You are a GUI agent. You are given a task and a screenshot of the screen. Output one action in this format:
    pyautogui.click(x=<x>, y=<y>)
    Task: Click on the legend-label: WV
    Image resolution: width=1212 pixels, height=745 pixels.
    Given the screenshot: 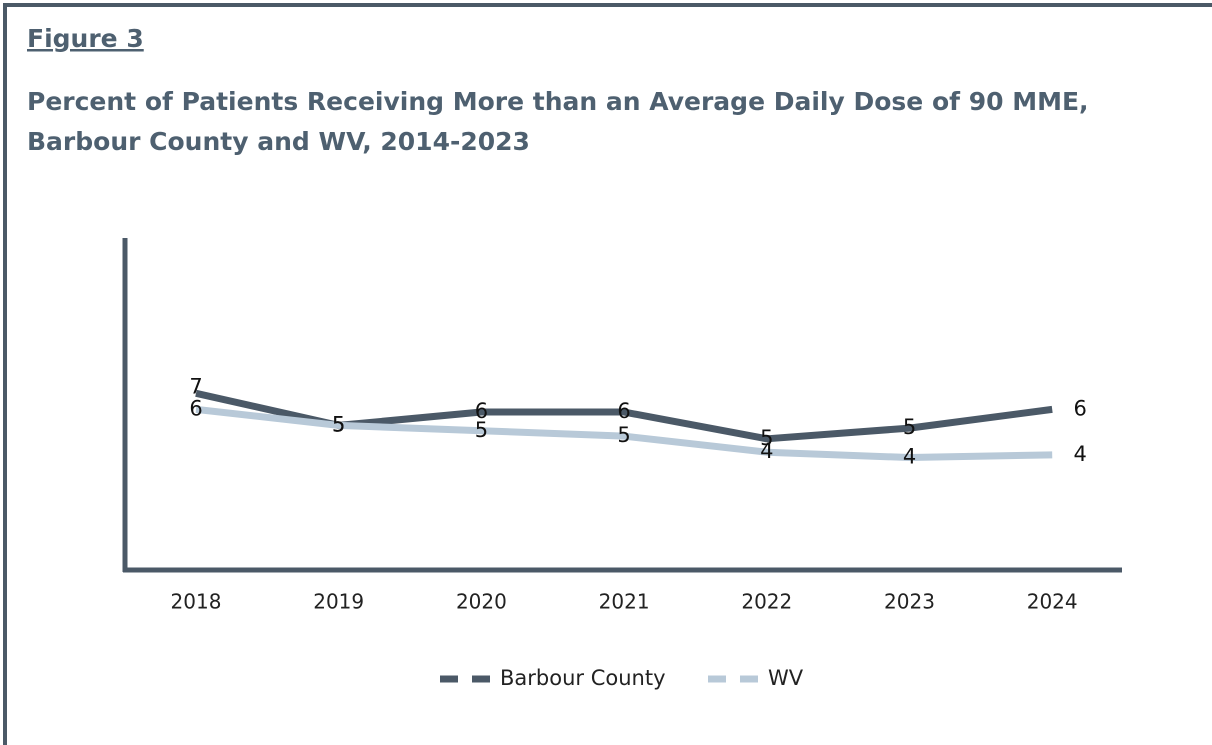 What is the action you would take?
    pyautogui.click(x=786, y=678)
    